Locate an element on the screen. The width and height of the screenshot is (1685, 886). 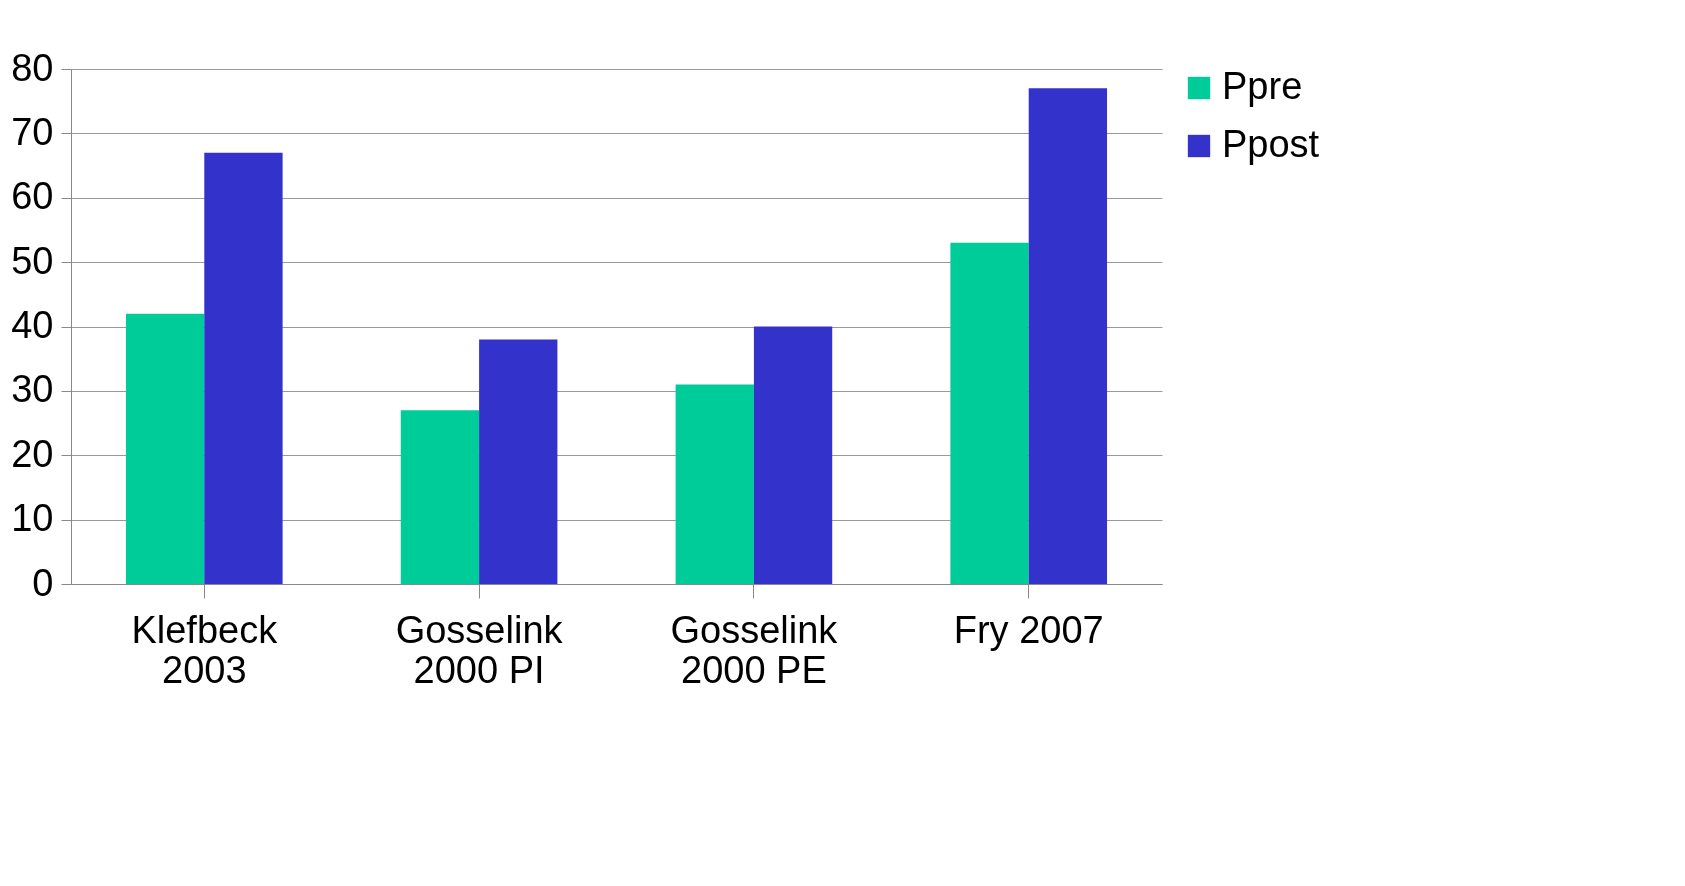
y-tick-label: 20 is located at coordinates (32, 453).